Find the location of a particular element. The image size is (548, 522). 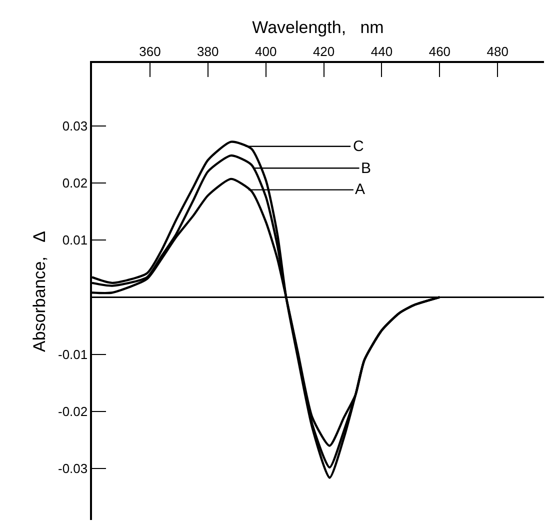

y-tick-label: 0.03 is located at coordinates (75, 126).